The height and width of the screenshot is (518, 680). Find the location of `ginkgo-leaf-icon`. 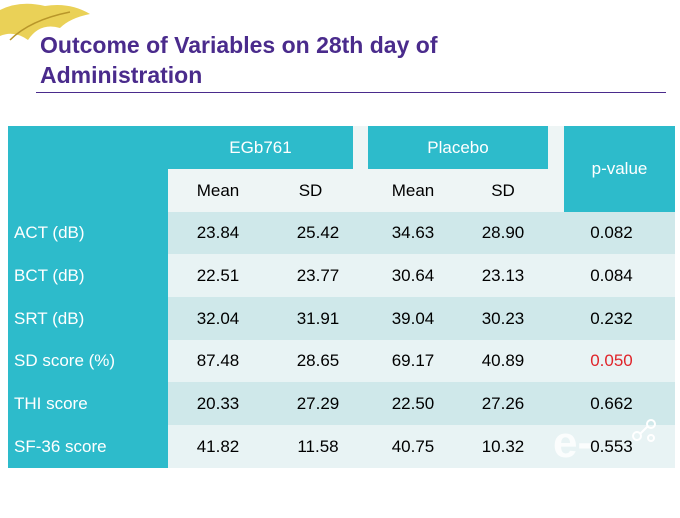

ginkgo-leaf-icon is located at coordinates (45, 22).